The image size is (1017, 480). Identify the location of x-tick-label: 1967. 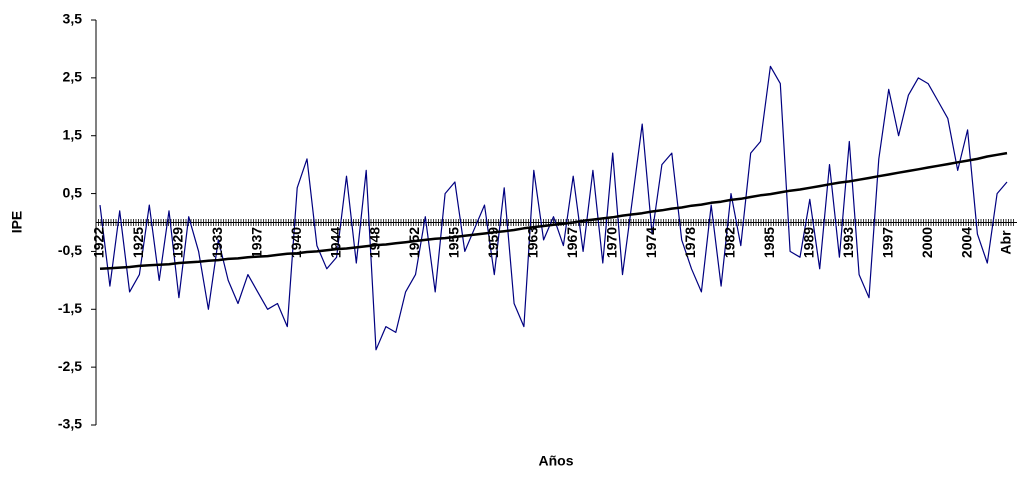
(572, 242).